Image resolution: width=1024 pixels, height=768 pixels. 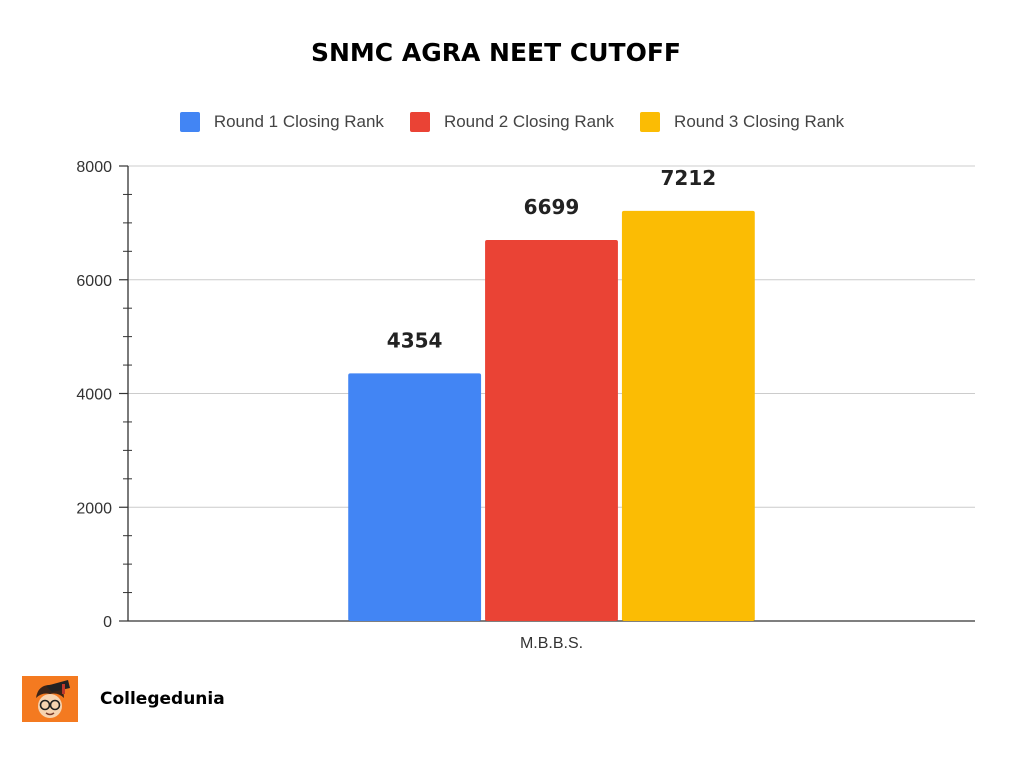 What do you see at coordinates (496, 52) in the screenshot?
I see `chart-title: SNMC AGRA NEET CUTOFF` at bounding box center [496, 52].